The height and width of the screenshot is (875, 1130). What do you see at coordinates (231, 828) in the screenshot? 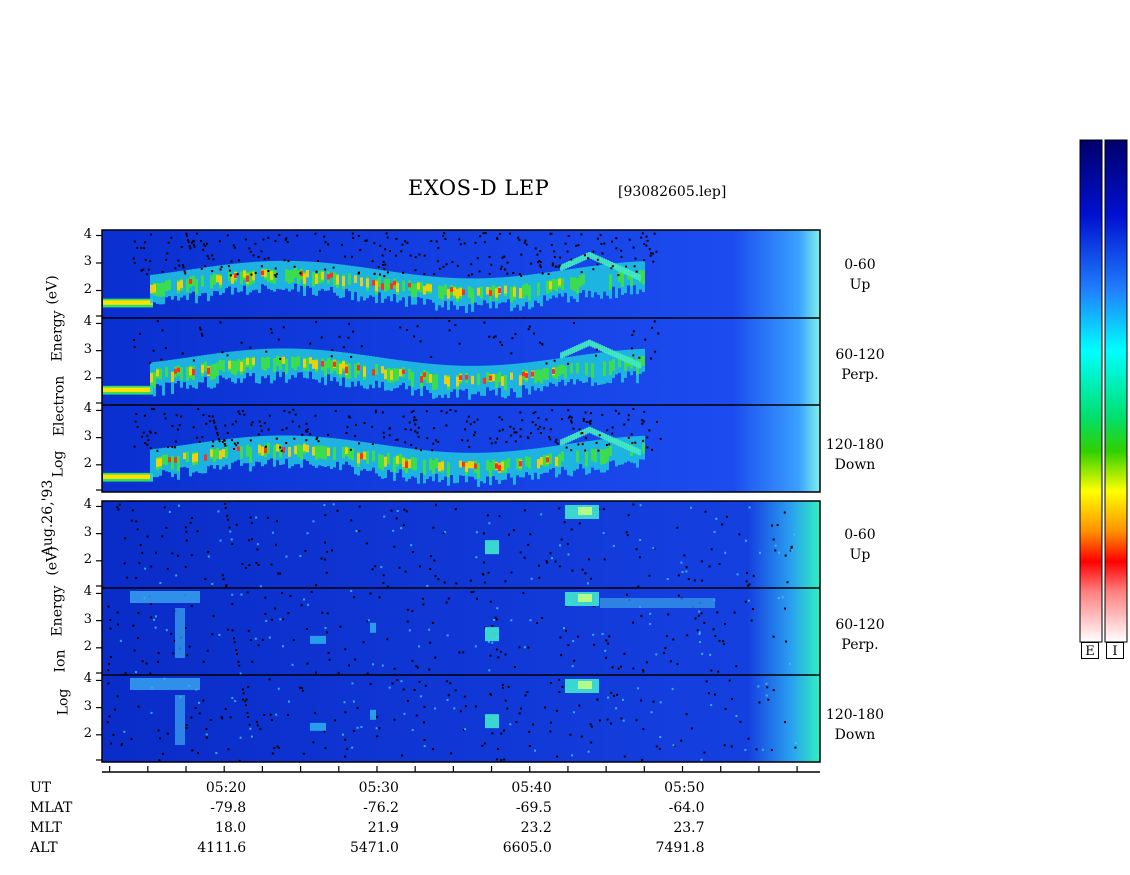
I see `footer-mlt-value: 18.0` at bounding box center [231, 828].